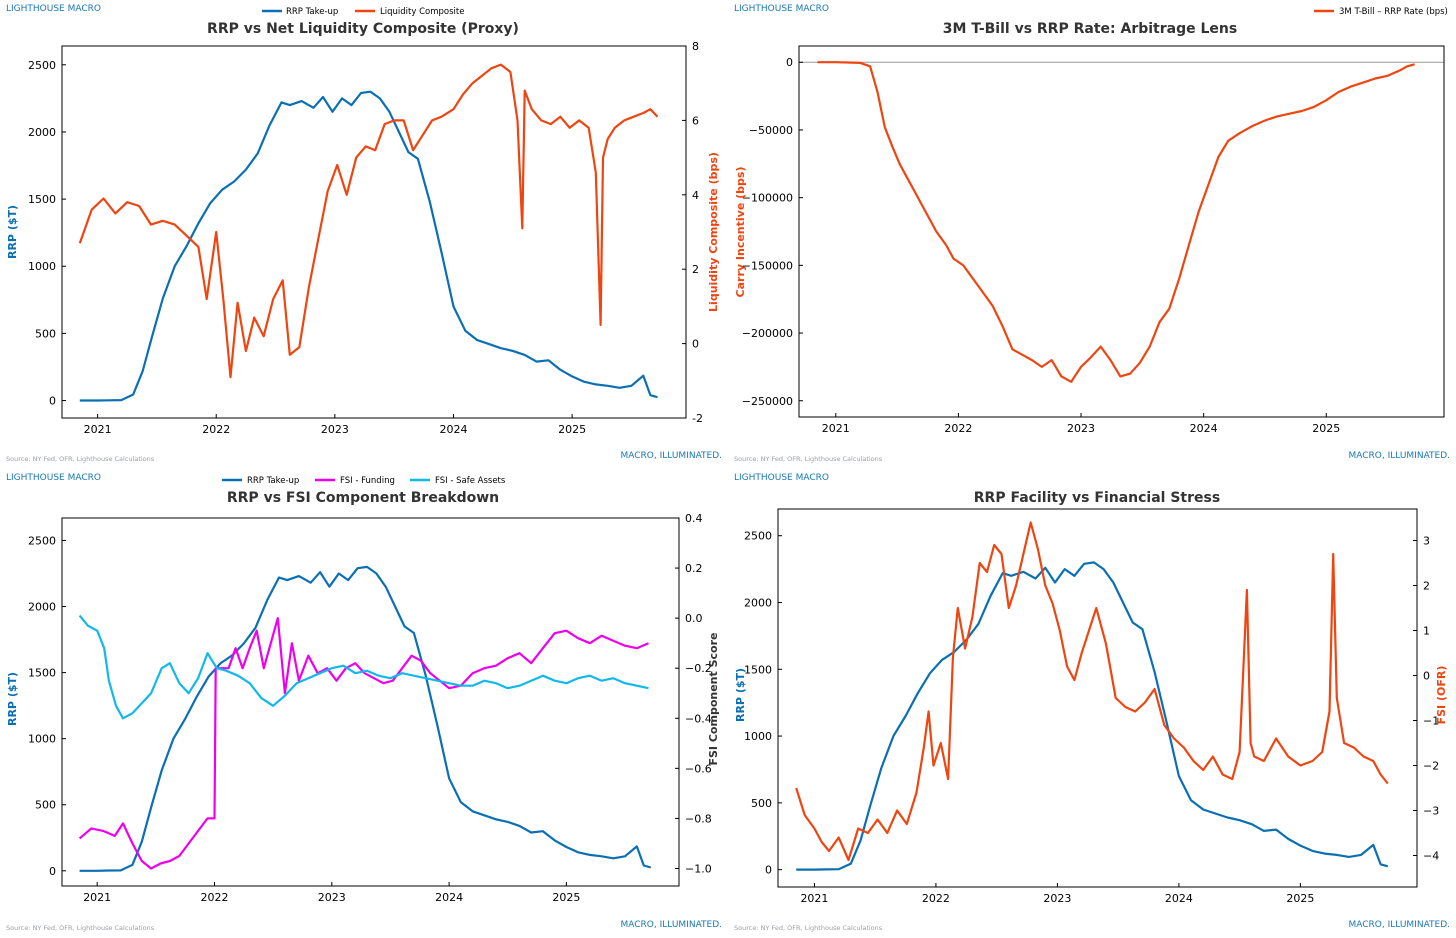  I want to click on y-right-tick-label: −0.8, so click(698, 818).